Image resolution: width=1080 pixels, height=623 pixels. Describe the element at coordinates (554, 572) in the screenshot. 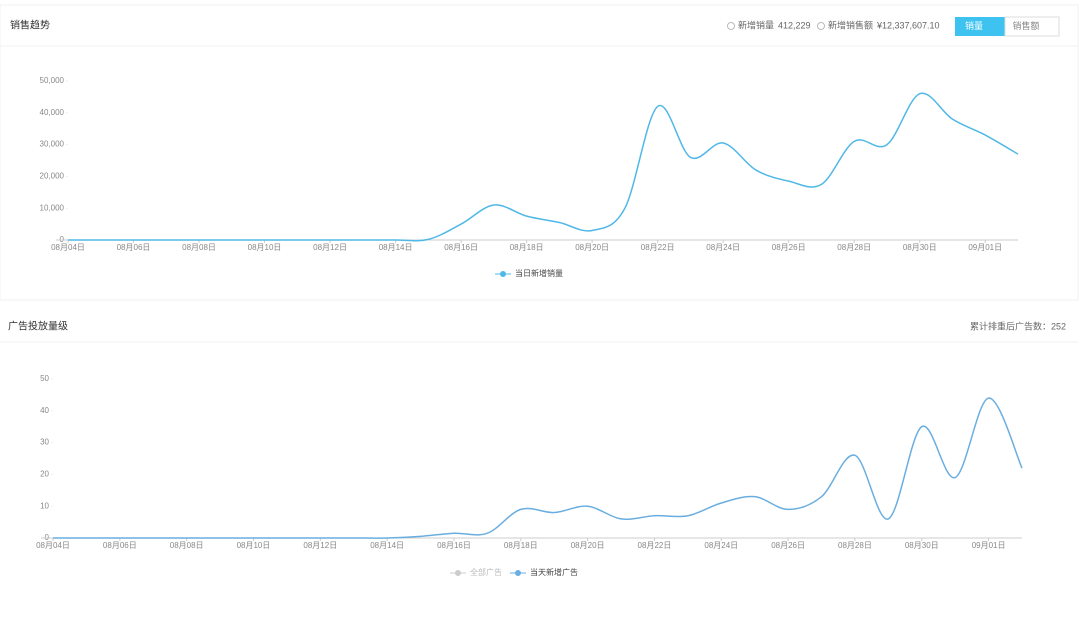

I see `legend-label: 当天新增广告` at that location.